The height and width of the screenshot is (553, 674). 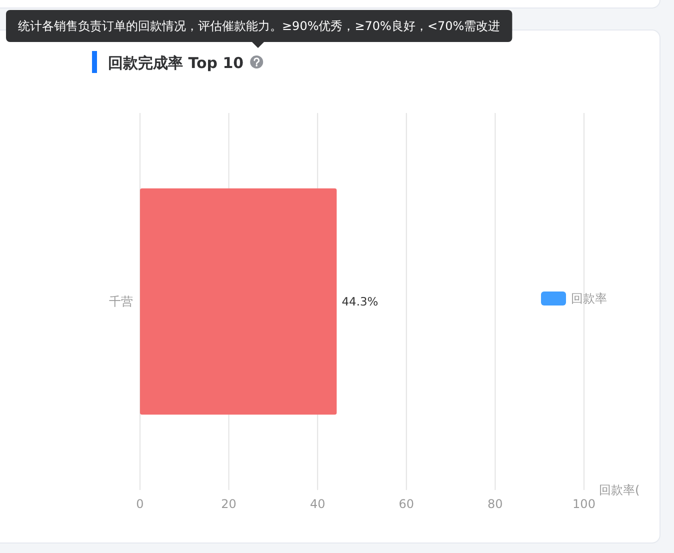 I want to click on x-tick-label: 80, so click(x=495, y=504).